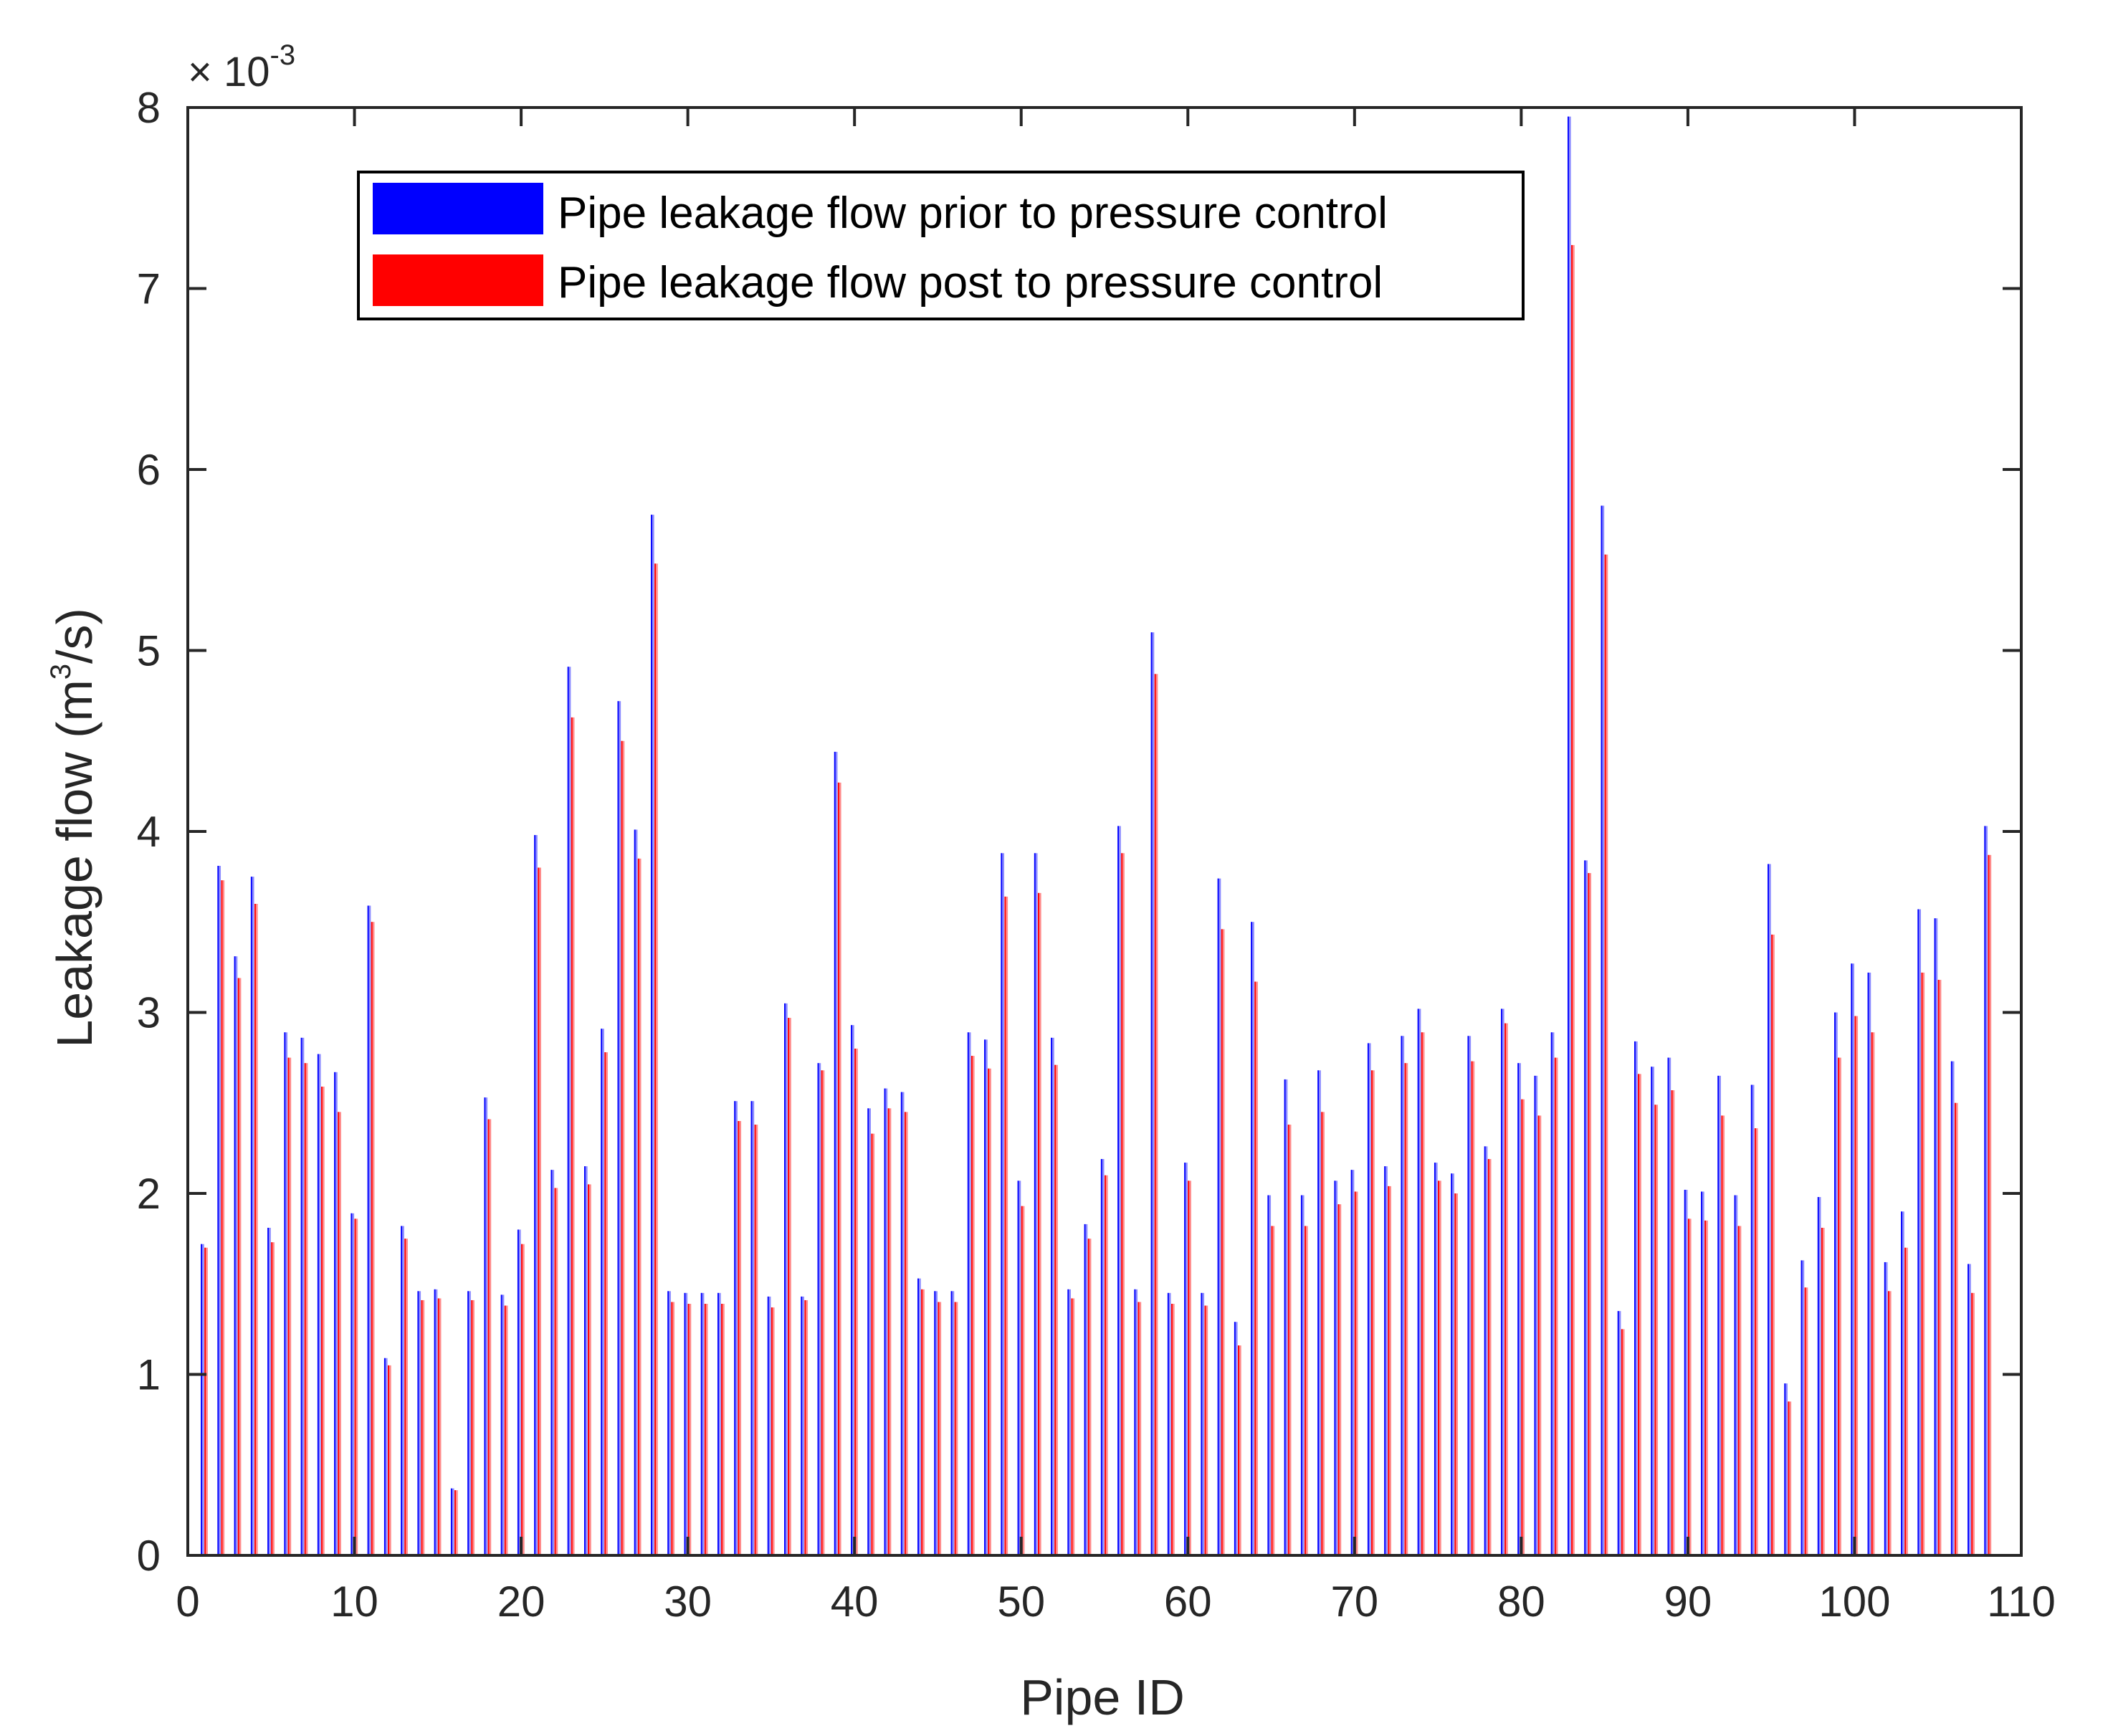 The height and width of the screenshot is (1736, 2108). Describe the element at coordinates (688, 1602) in the screenshot. I see `x-tick-label: 30` at that location.